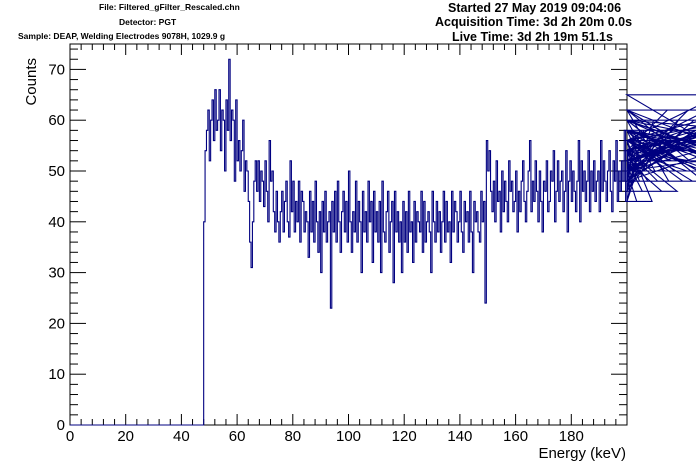  Describe the element at coordinates (292, 436) in the screenshot. I see `x-tick-label: 80` at that location.